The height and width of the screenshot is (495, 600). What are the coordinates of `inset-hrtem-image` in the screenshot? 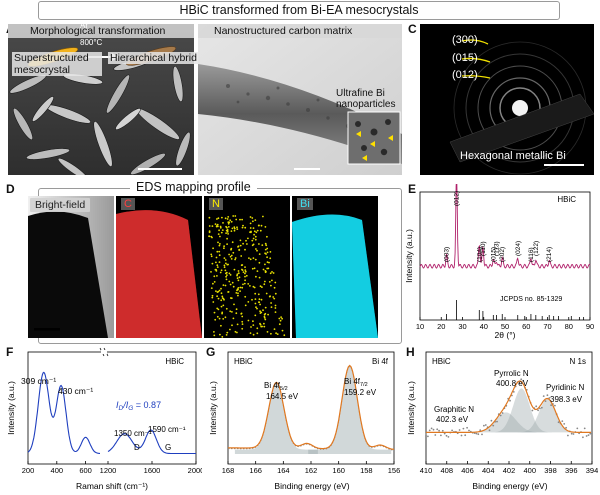 It's located at (374, 138).